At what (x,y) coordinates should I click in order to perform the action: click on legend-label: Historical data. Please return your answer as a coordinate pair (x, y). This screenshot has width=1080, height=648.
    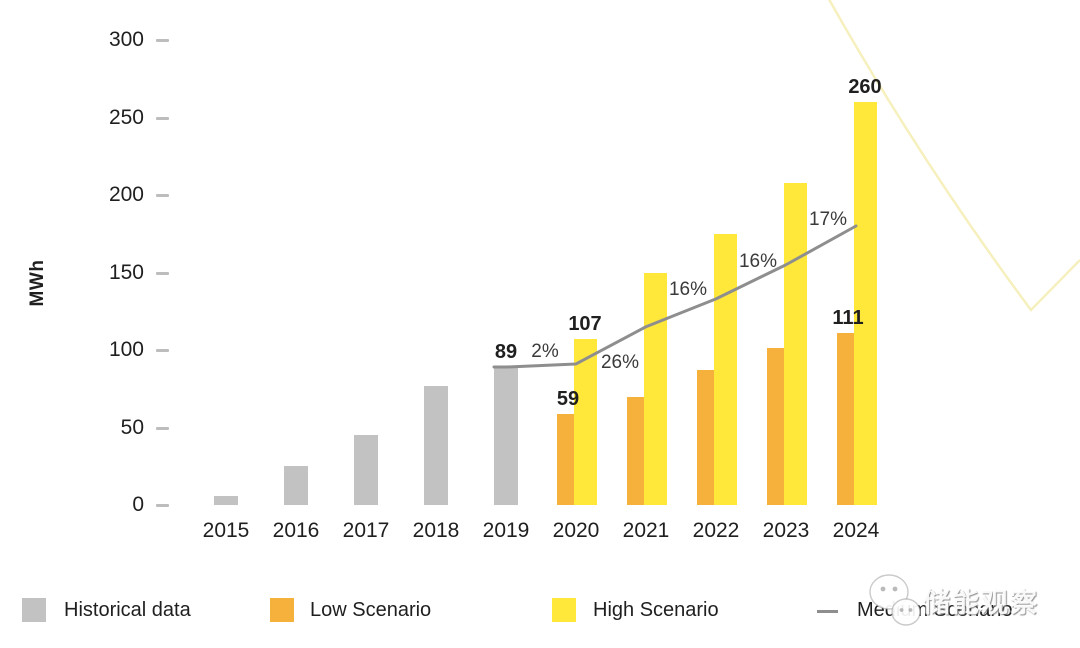
    Looking at the image, I should click on (127, 610).